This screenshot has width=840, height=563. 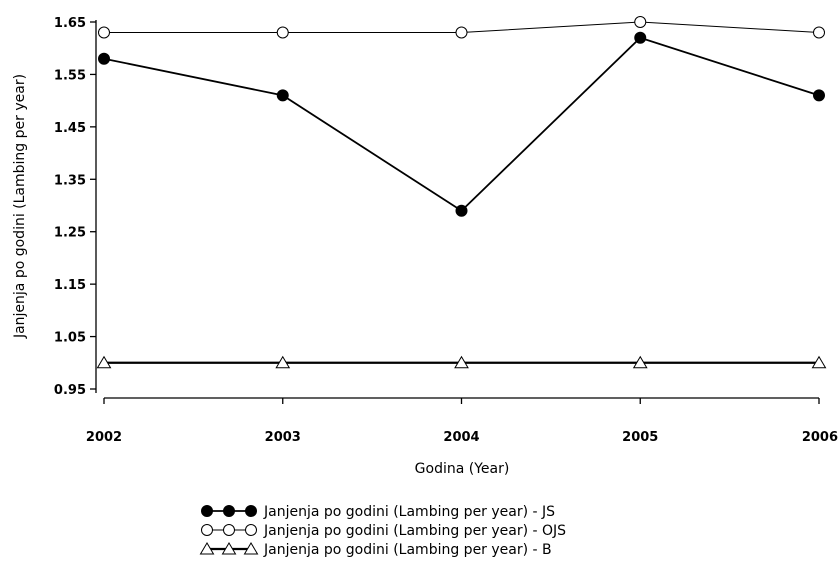 I want to click on y-tick-label: 1.05, so click(x=70, y=338).